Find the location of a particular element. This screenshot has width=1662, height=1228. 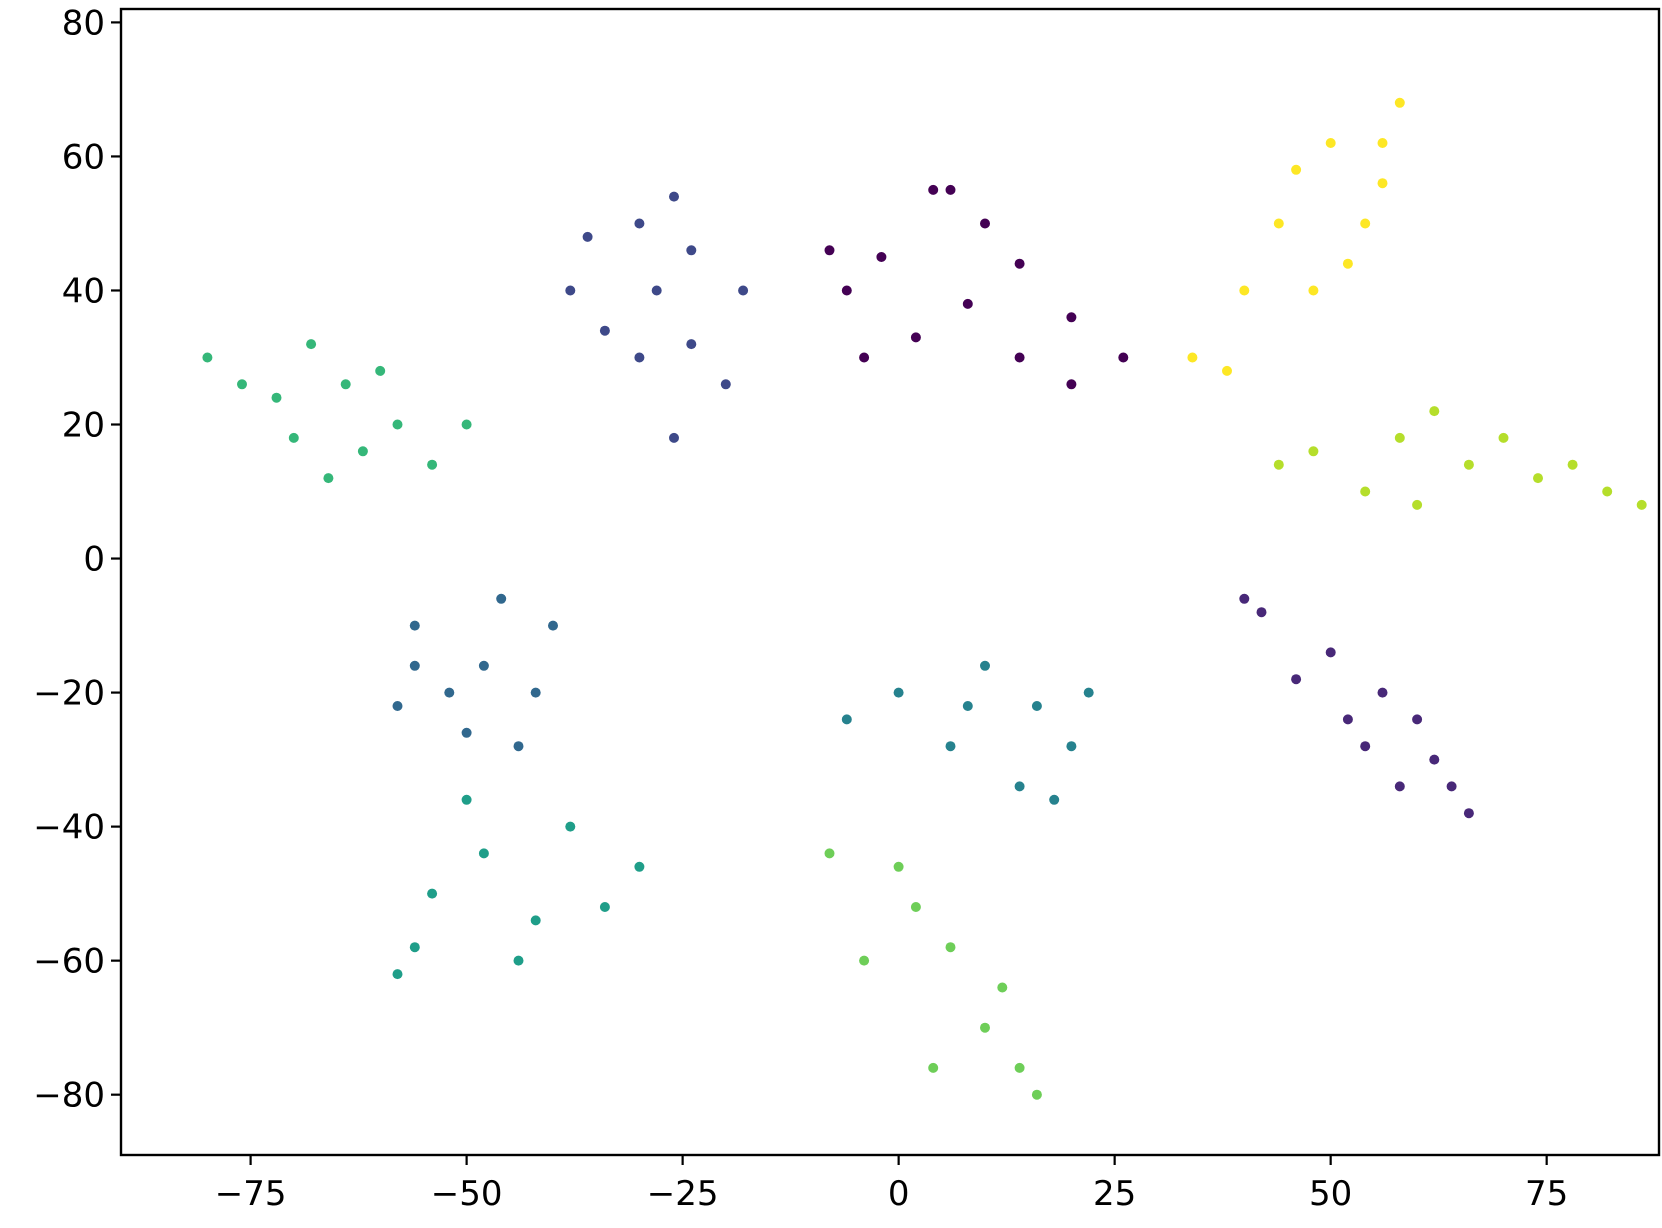

y-tick-label: 80 is located at coordinates (83, 23).